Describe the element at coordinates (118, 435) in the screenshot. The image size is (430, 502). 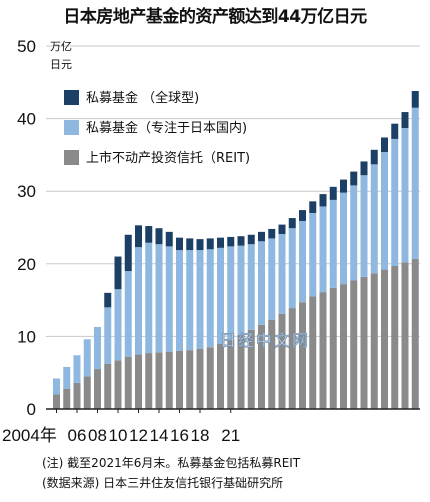
I see `x-tick-label: 10` at that location.